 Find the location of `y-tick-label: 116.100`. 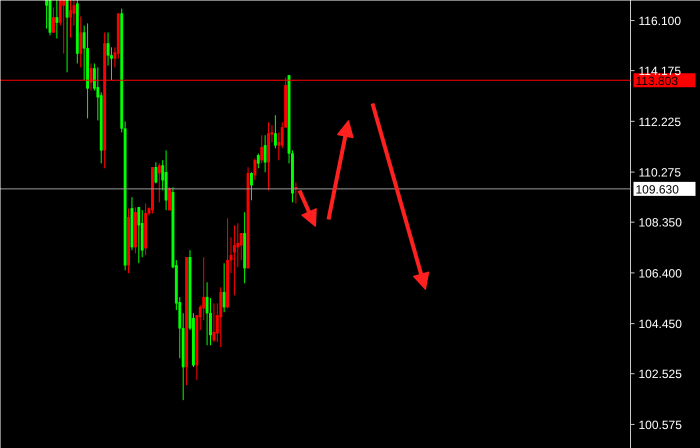

y-tick-label: 116.100 is located at coordinates (660, 21).